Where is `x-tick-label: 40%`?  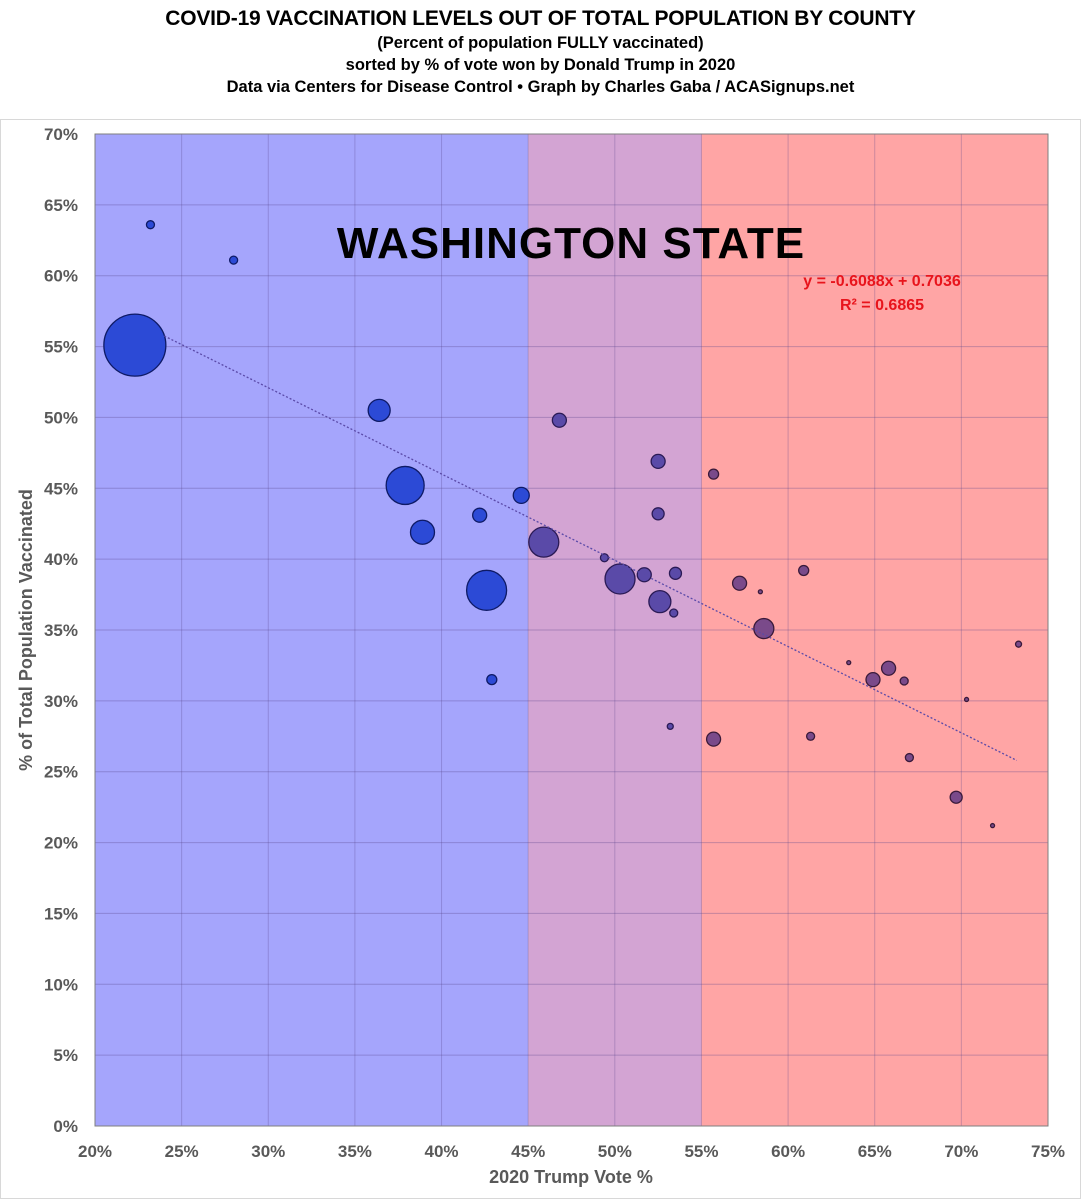 x-tick-label: 40% is located at coordinates (442, 1151).